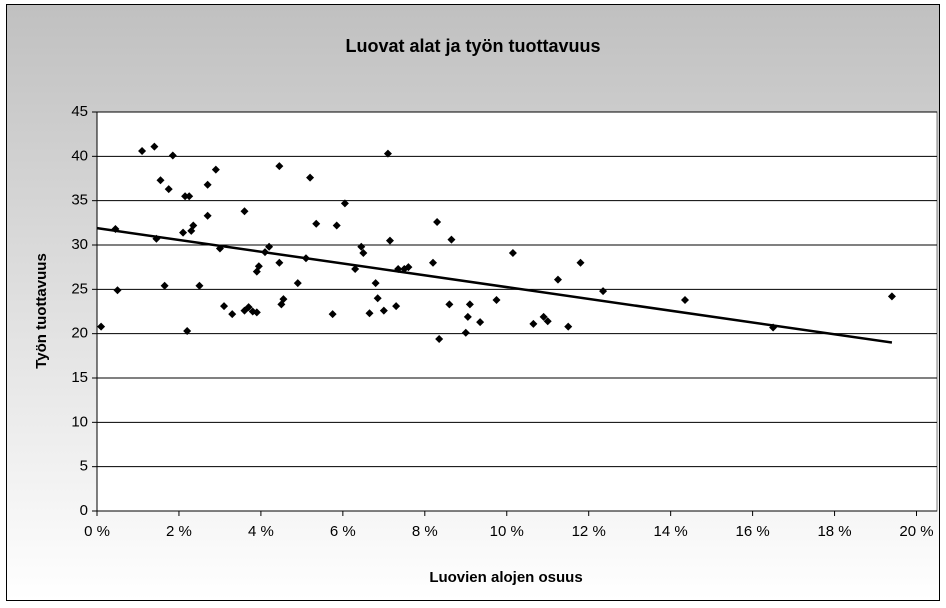 The image size is (946, 608). What do you see at coordinates (84, 466) in the screenshot?
I see `y-tick-label: 5` at bounding box center [84, 466].